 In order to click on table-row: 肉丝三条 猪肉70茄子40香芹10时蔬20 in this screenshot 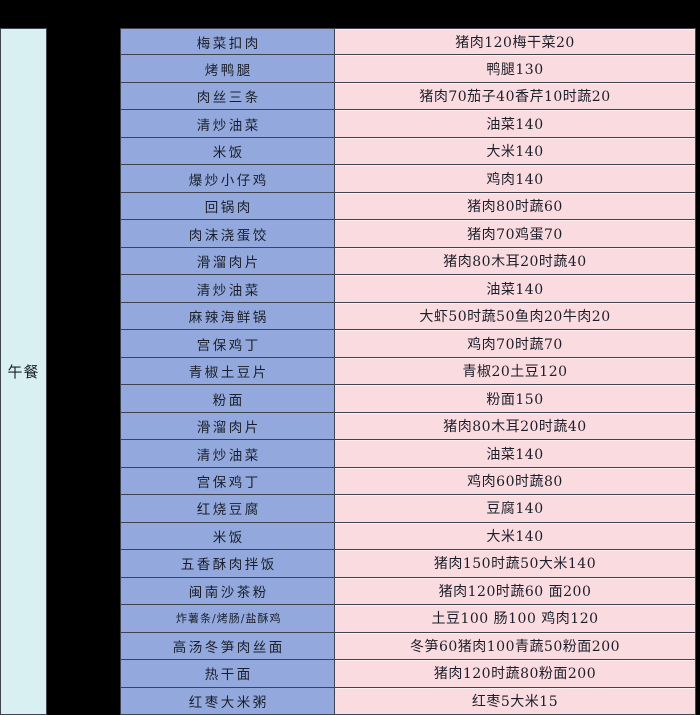, I will do `click(408, 96)`.